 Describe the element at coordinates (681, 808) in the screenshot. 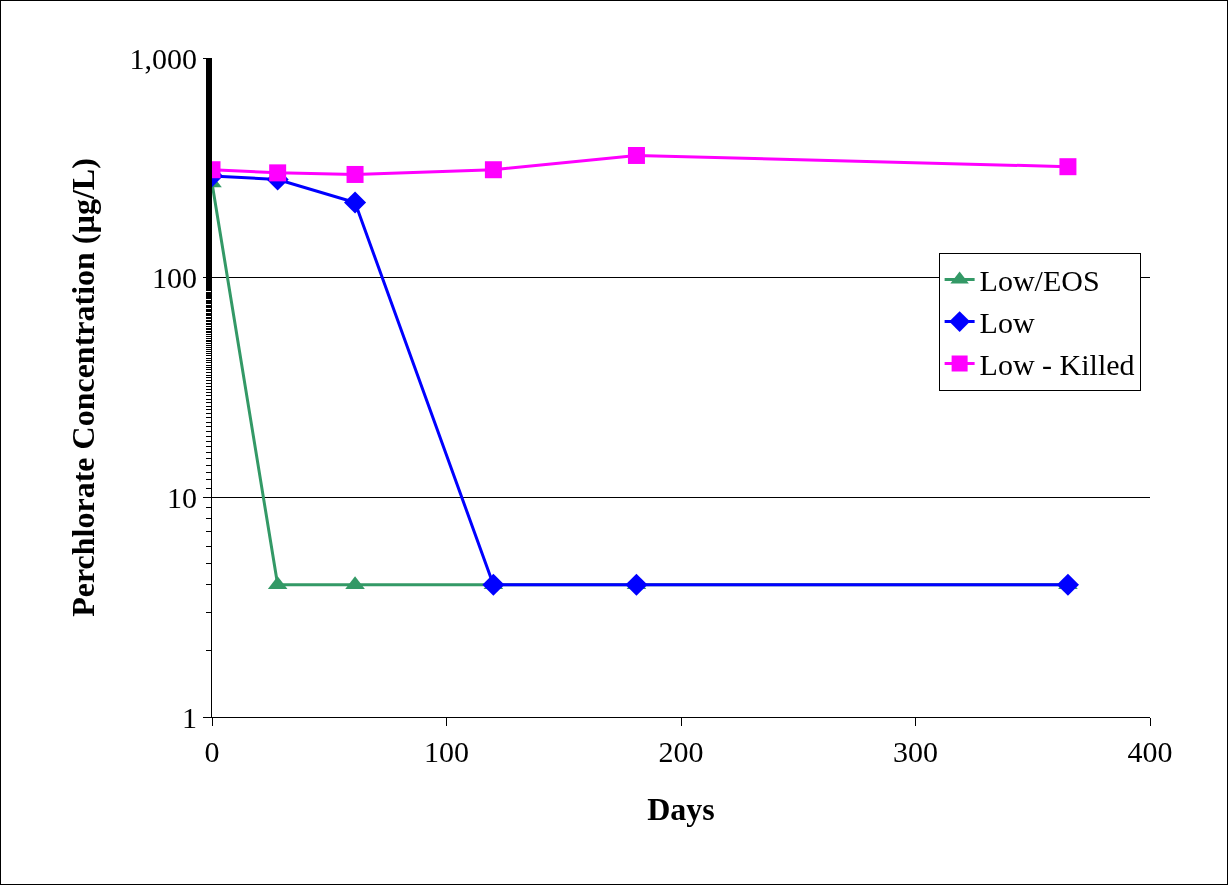

I see `x-axis-title: Days` at that location.